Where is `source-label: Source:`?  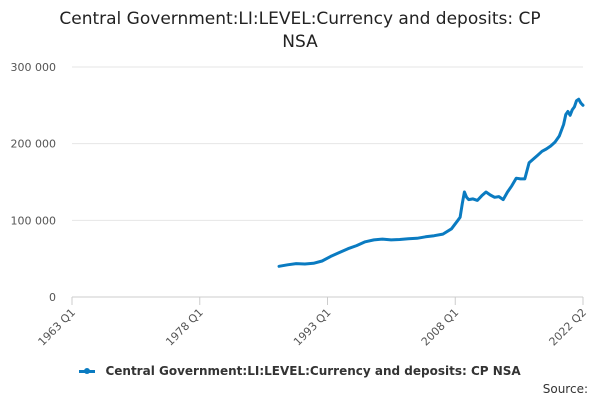 source-label: Source: is located at coordinates (565, 389).